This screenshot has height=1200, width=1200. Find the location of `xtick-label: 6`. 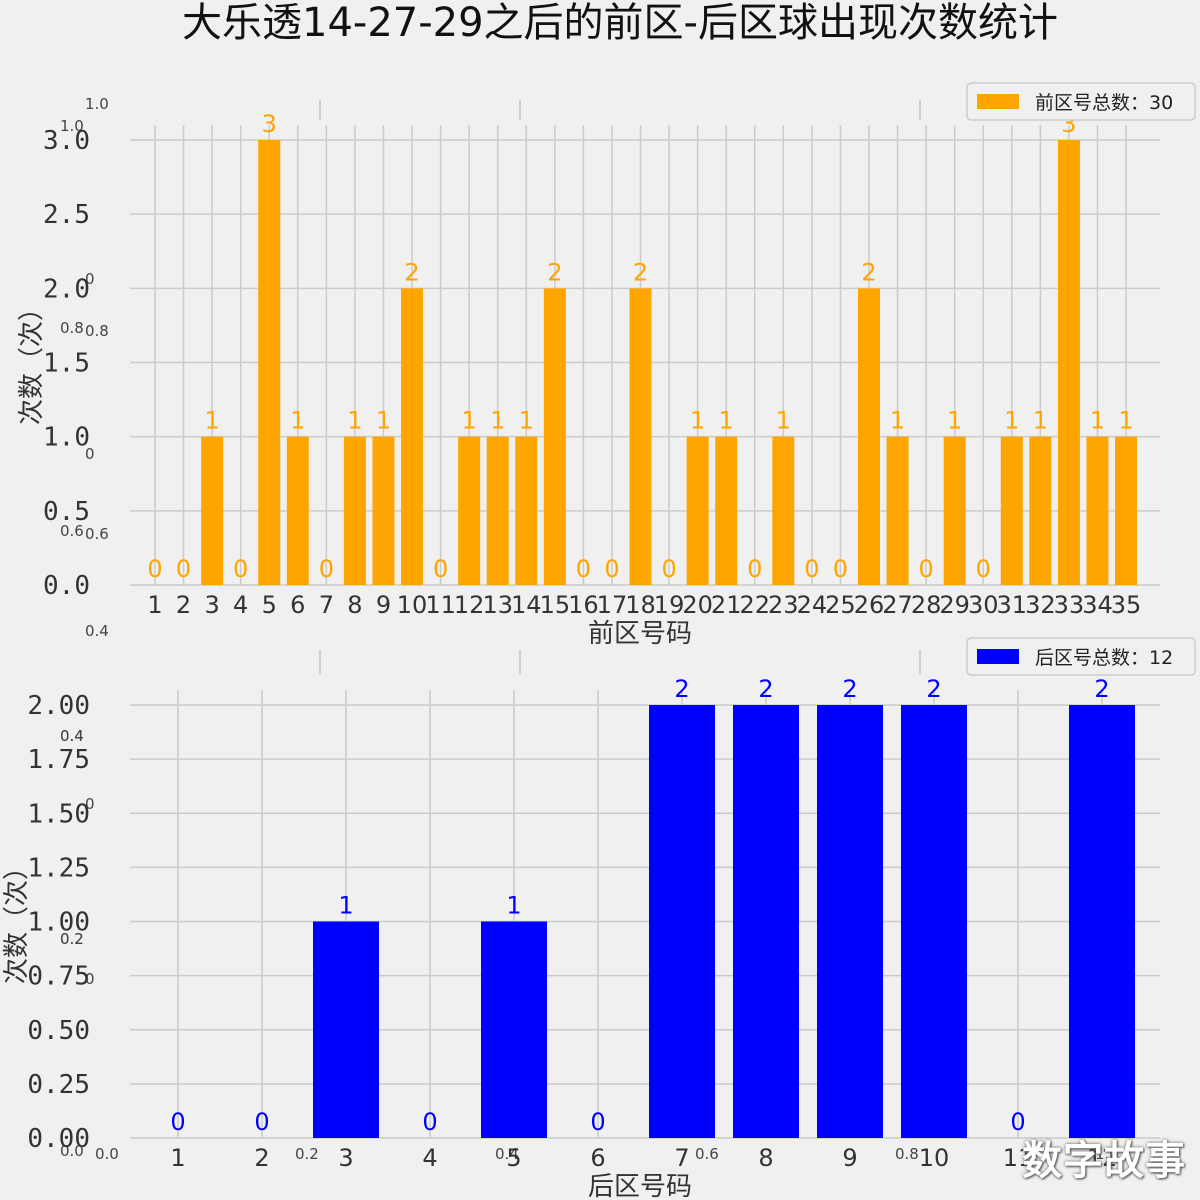

xtick-label: 6 is located at coordinates (597, 1158).